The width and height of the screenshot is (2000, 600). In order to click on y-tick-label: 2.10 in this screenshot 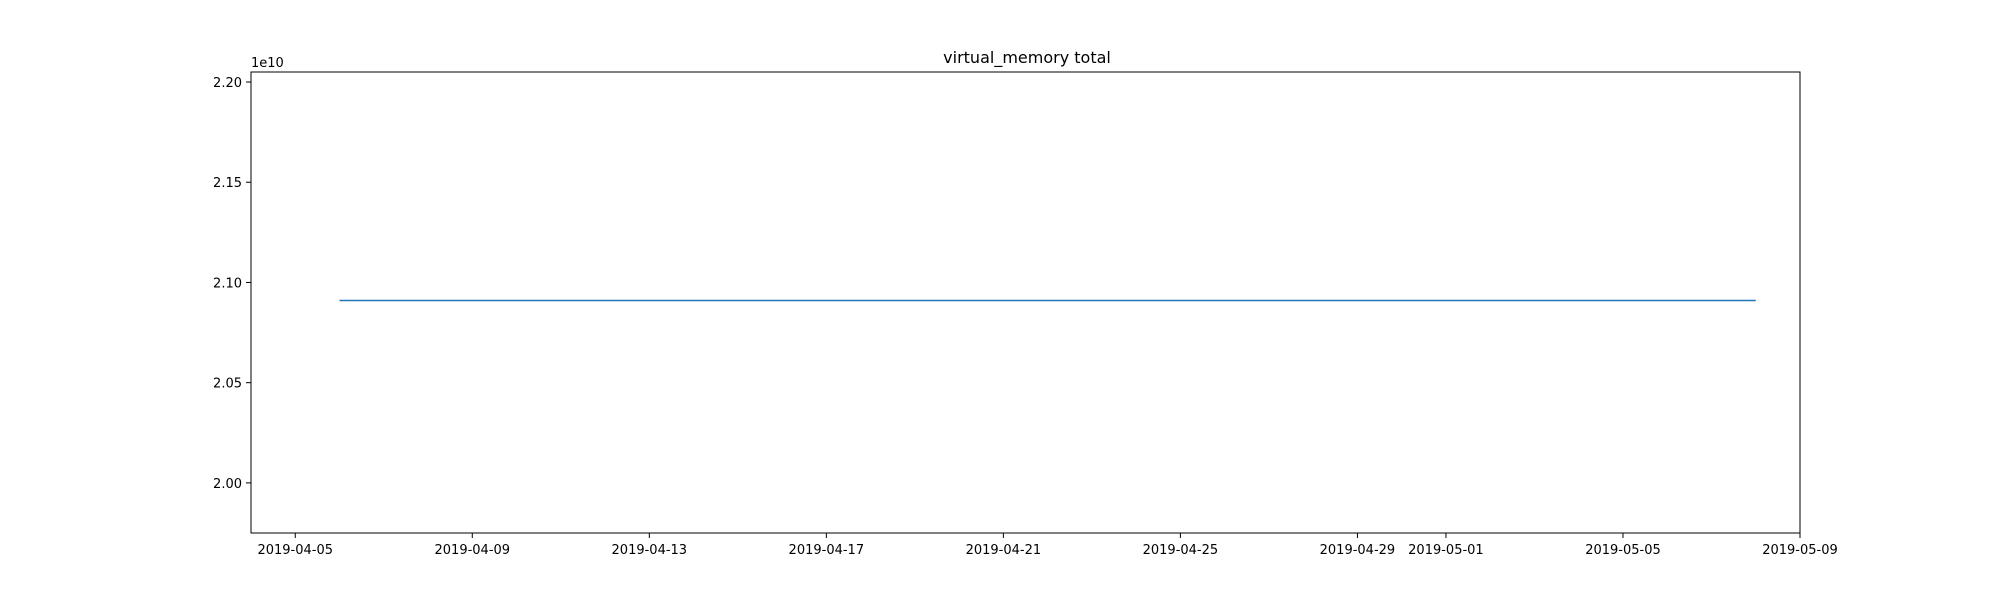, I will do `click(227, 283)`.